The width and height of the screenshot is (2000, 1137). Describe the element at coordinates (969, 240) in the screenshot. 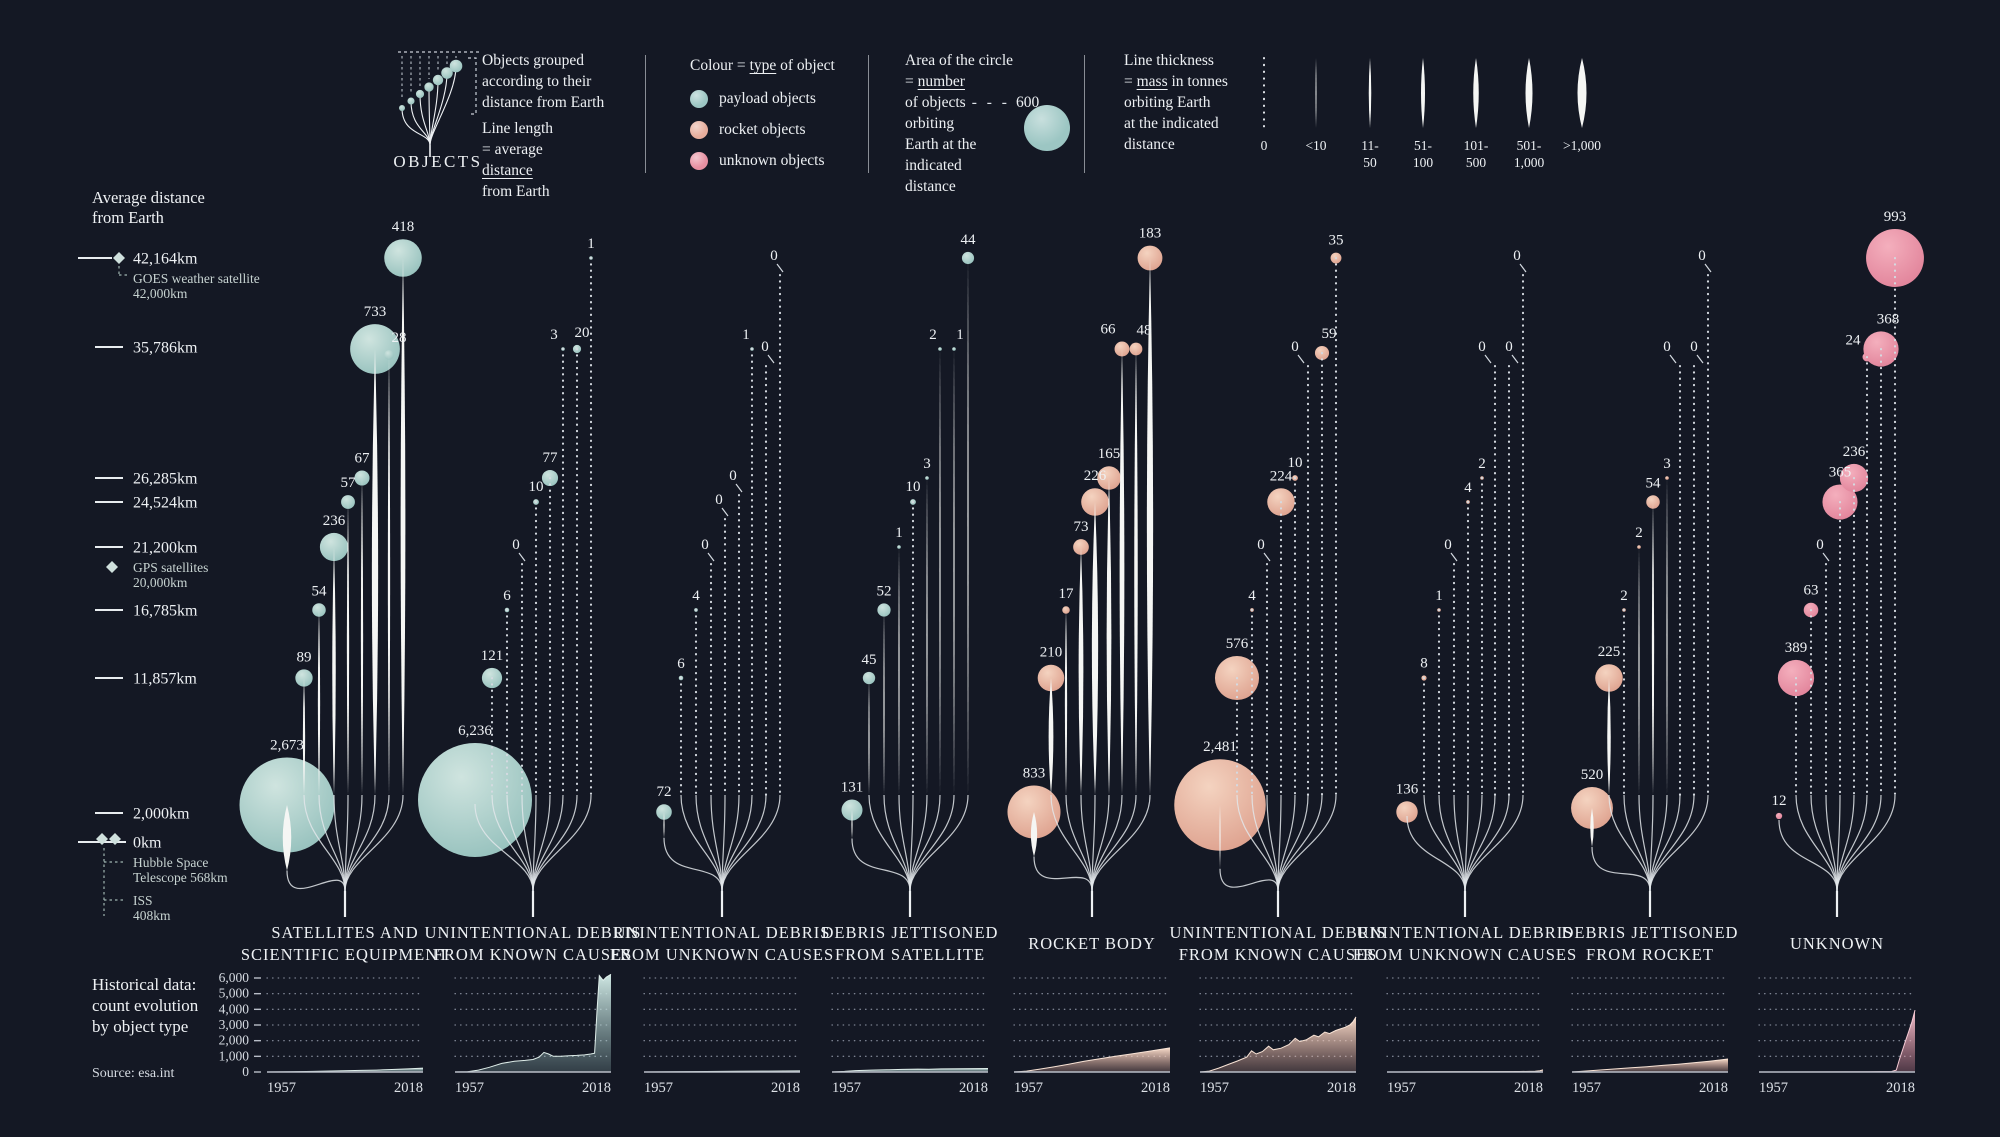

I see `count-label: 44` at that location.